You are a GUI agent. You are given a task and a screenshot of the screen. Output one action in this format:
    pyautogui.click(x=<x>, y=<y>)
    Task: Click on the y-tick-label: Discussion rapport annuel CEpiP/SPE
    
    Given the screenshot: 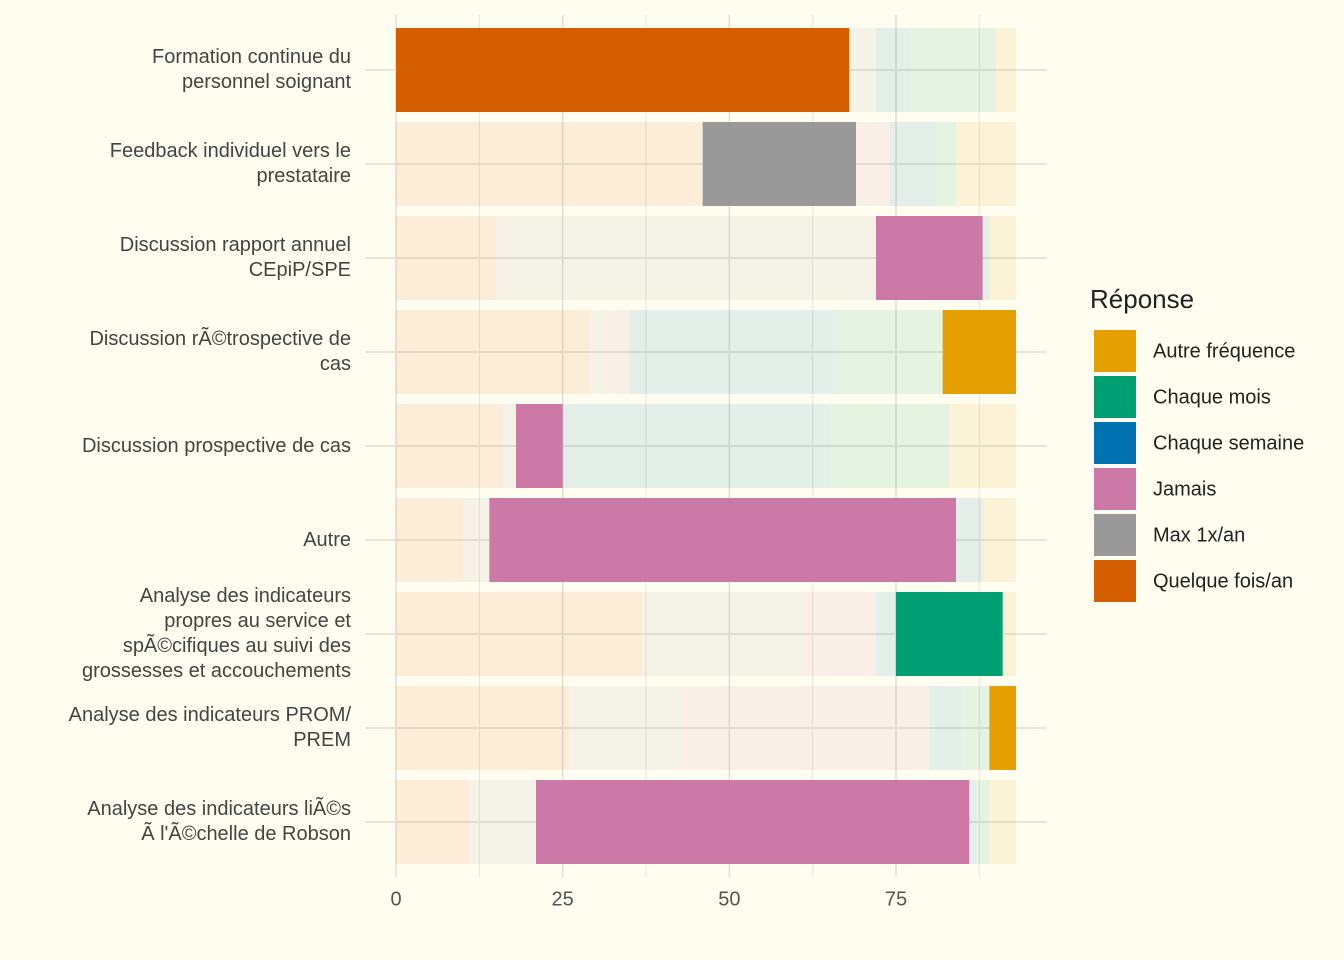 What is the action you would take?
    pyautogui.click(x=235, y=257)
    